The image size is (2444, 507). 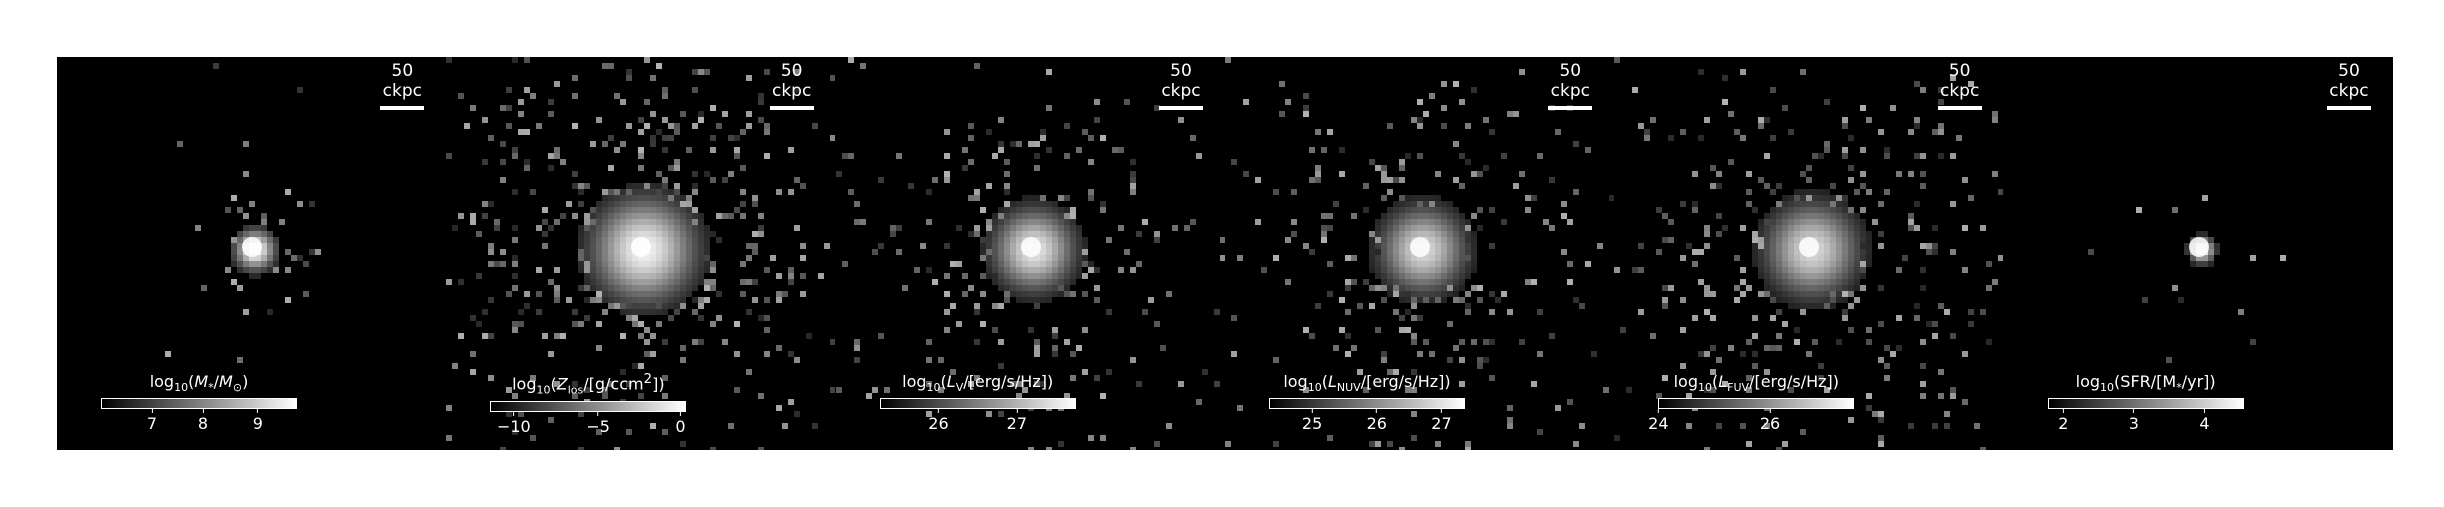 What do you see at coordinates (598, 424) in the screenshot?
I see `colorbar-tick-label: −5` at bounding box center [598, 424].